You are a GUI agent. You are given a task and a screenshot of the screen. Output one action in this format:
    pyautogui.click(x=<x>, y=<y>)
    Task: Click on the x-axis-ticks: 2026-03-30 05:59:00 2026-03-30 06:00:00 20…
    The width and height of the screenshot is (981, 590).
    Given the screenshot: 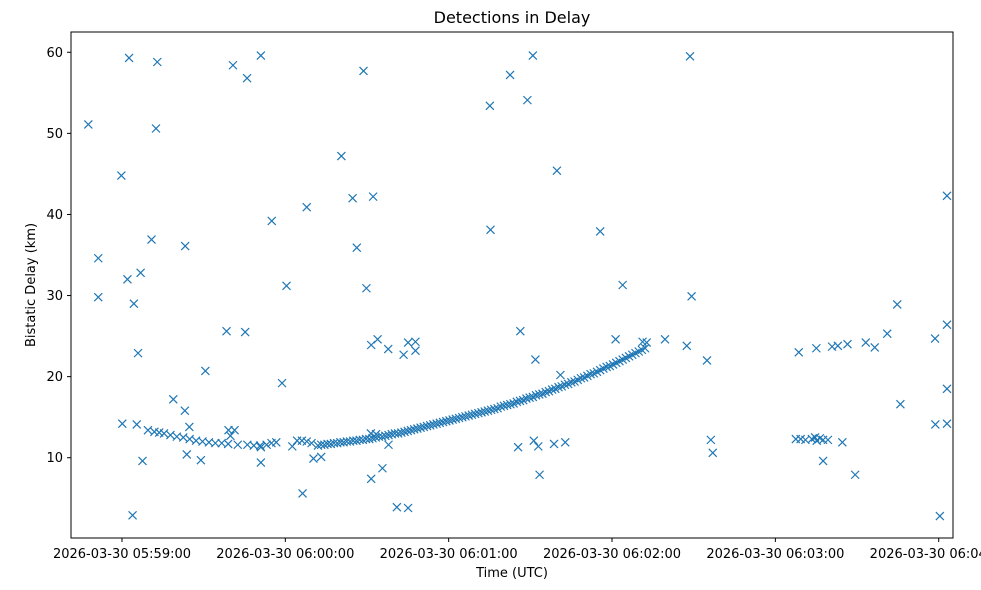 What is the action you would take?
    pyautogui.click(x=517, y=550)
    